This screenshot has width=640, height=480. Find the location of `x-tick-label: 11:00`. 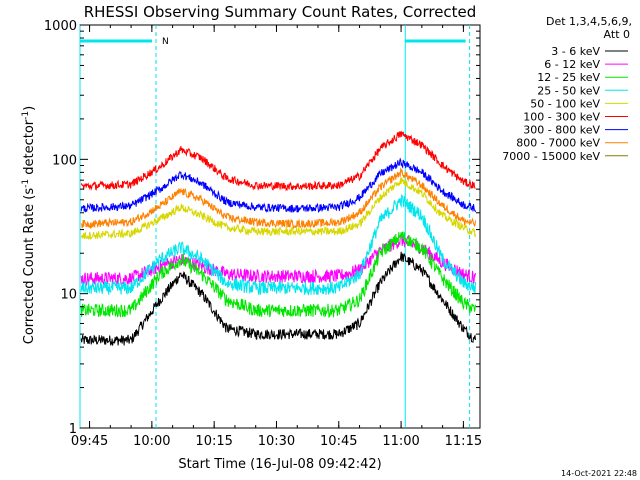

x-tick-label: 11:00 is located at coordinates (400, 441).